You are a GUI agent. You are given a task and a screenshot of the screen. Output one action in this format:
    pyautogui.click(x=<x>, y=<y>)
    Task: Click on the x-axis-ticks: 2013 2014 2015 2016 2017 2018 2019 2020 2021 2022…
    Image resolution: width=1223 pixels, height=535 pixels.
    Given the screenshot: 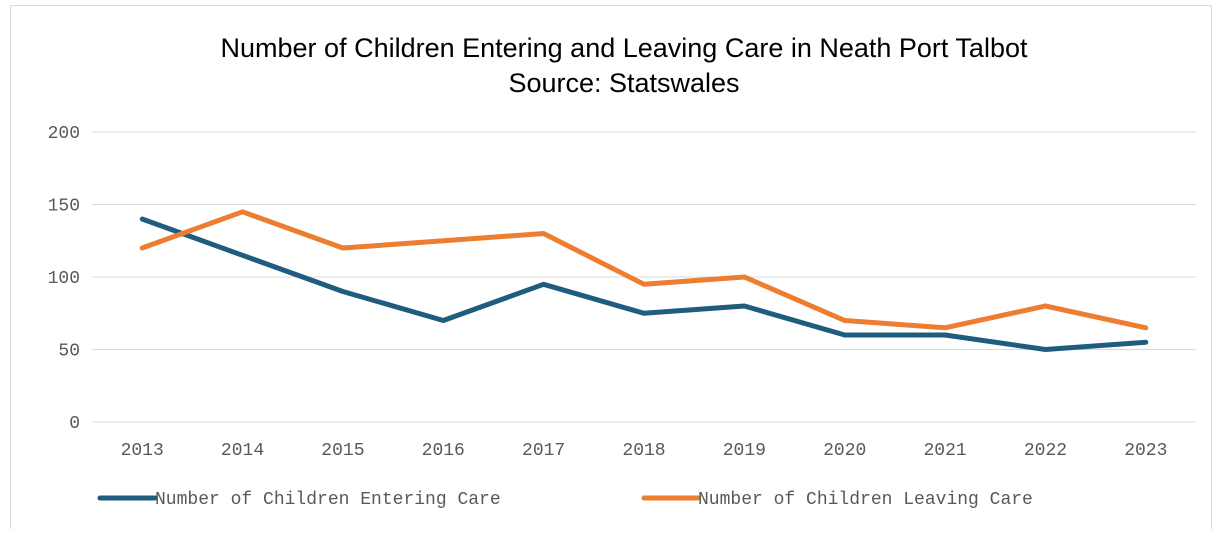 What is the action you would take?
    pyautogui.click(x=644, y=451)
    